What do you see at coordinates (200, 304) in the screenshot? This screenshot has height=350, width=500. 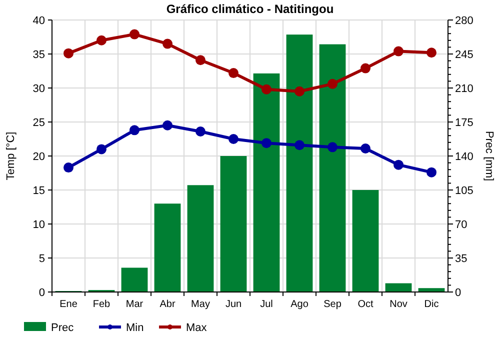 I see `x-tick-label: May` at bounding box center [200, 304].